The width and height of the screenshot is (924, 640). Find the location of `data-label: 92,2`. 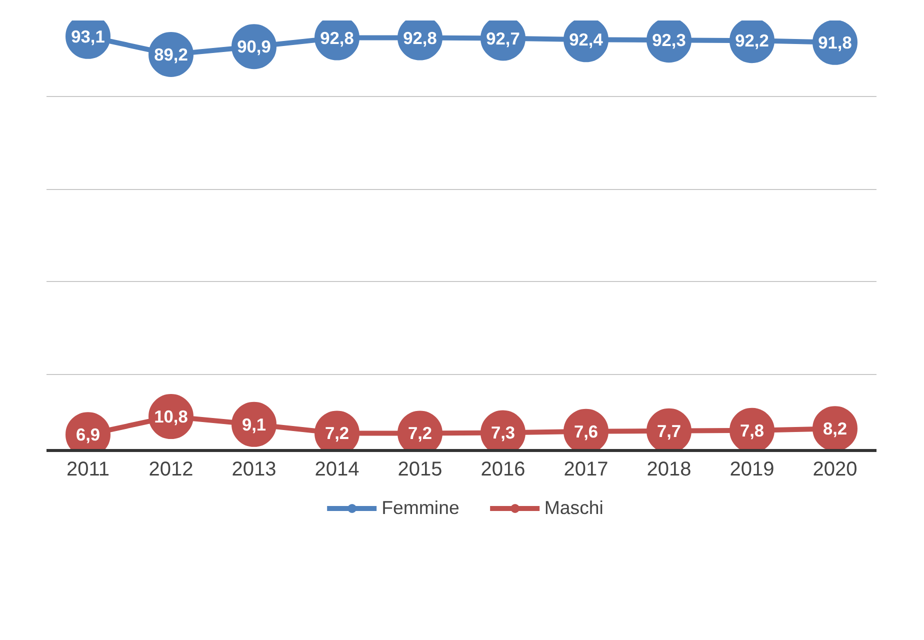

data-label: 92,2 is located at coordinates (752, 40).